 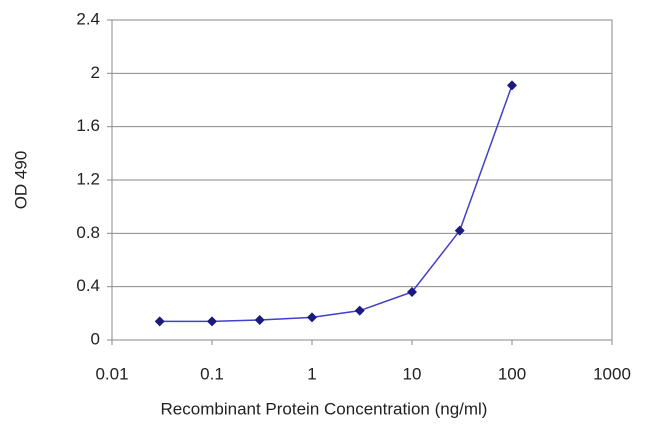 I want to click on y-tick-label: 2.4, so click(x=88, y=18).